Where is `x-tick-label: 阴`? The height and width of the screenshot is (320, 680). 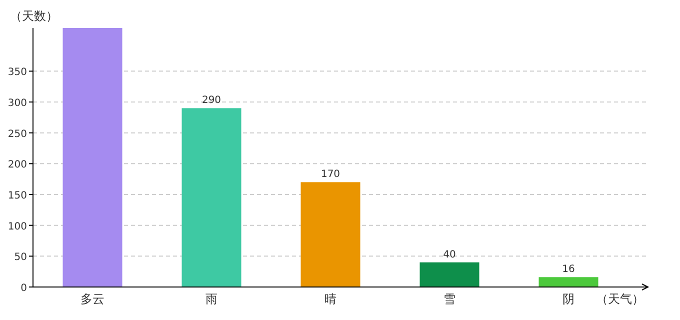 x-tick-label: 阴 is located at coordinates (568, 299).